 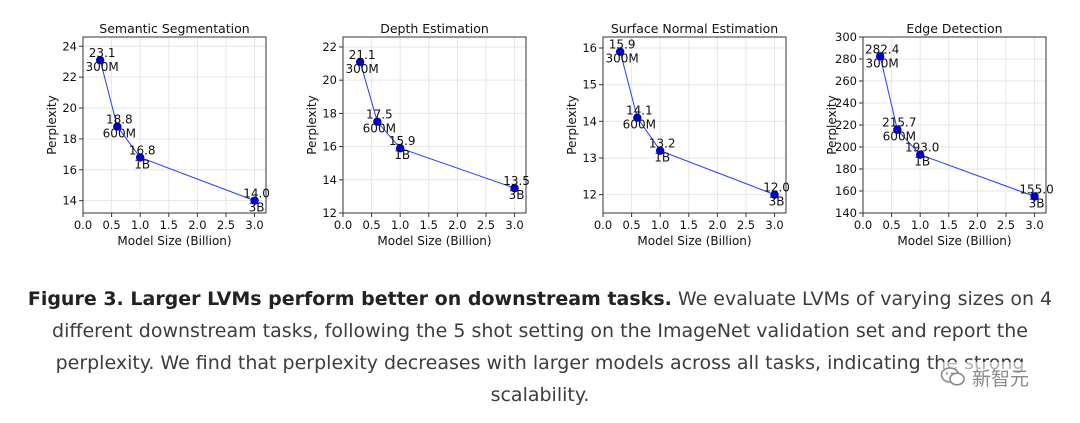 What do you see at coordinates (846, 213) in the screenshot?
I see `chart-4-y-tick-label: 140` at bounding box center [846, 213].